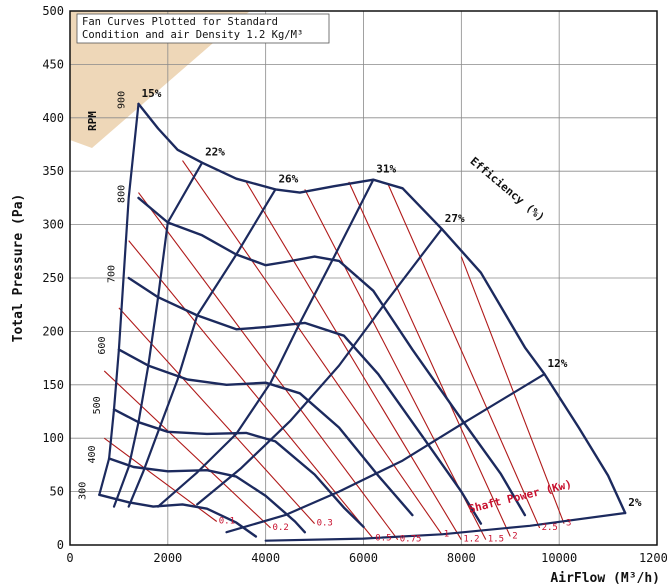 This screenshot has width=667, height=587. Describe the element at coordinates (18, 268) in the screenshot. I see `y-axis-title: Total Pressure (Pa)` at that location.